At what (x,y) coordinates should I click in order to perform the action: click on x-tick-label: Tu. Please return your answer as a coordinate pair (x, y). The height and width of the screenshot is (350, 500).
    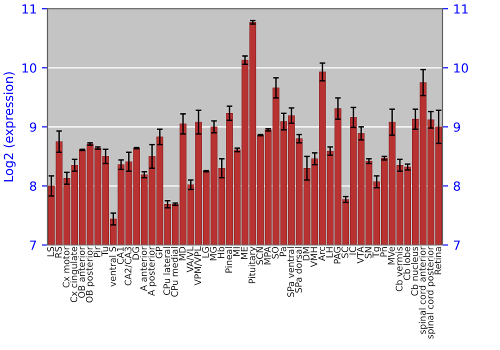
    Looking at the image, I should click on (105, 251).